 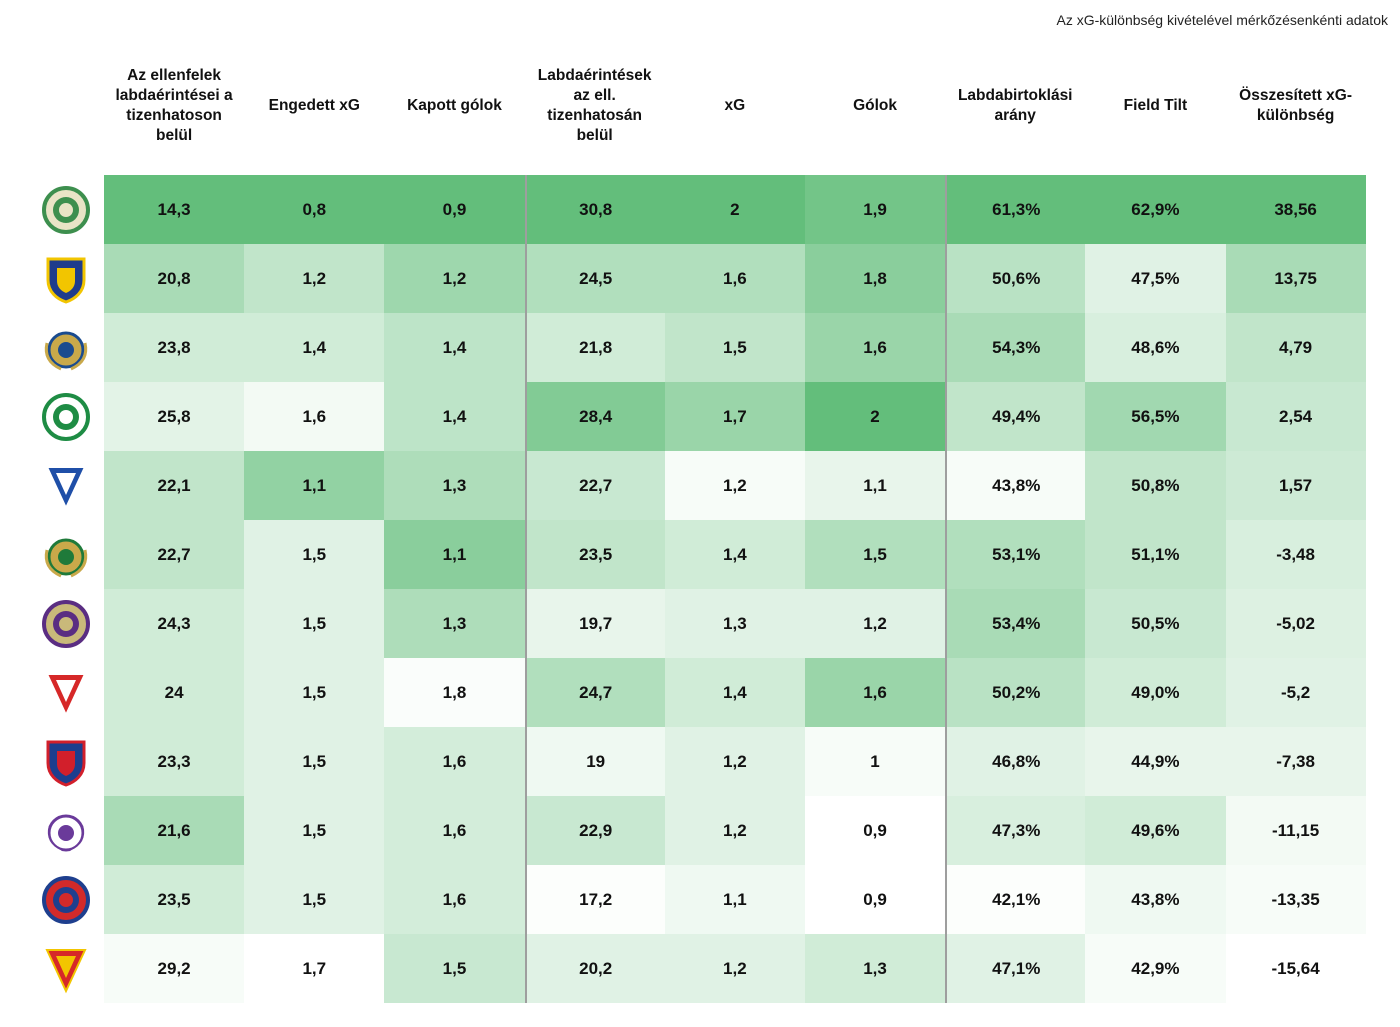 I want to click on table-cell: 49,6%, so click(x=1155, y=830).